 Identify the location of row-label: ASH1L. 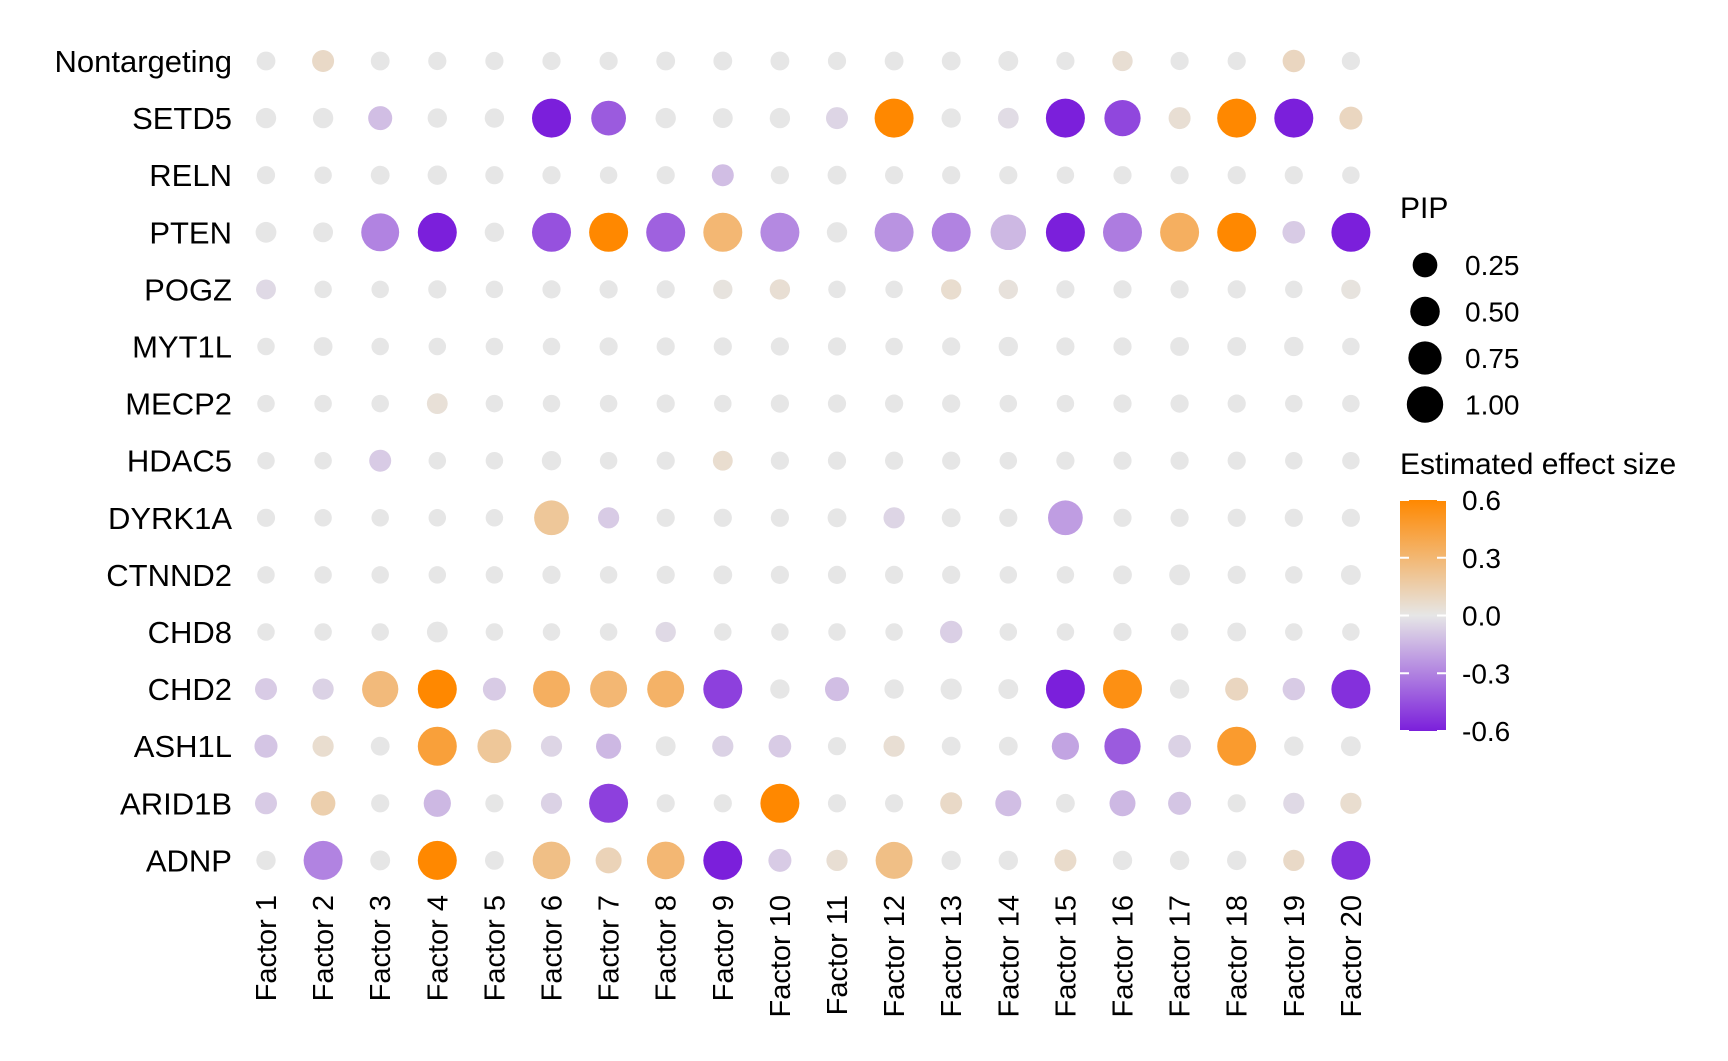
(183, 746).